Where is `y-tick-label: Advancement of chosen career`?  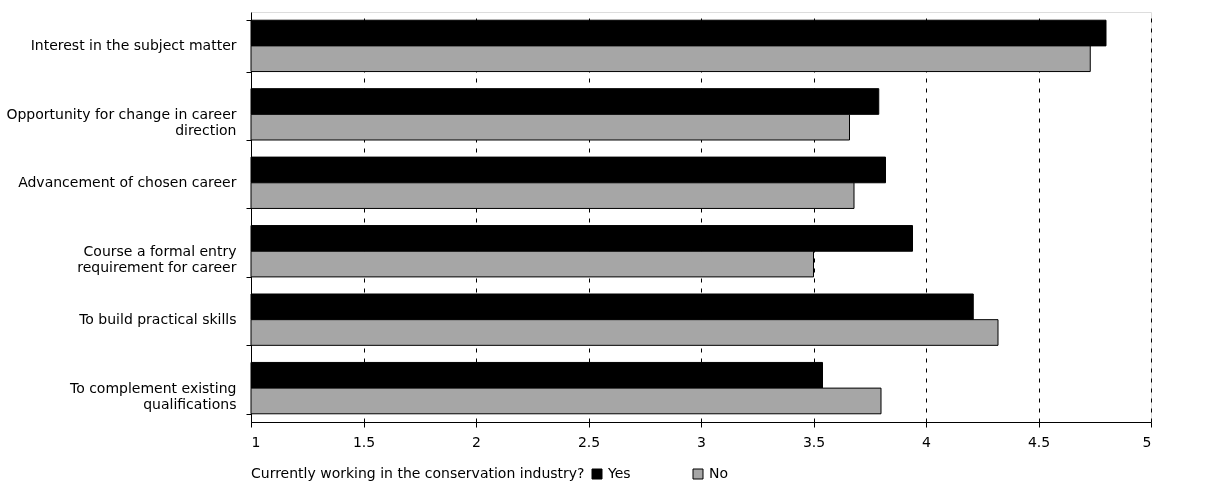
y-tick-label: Advancement of chosen career is located at coordinates (127, 182).